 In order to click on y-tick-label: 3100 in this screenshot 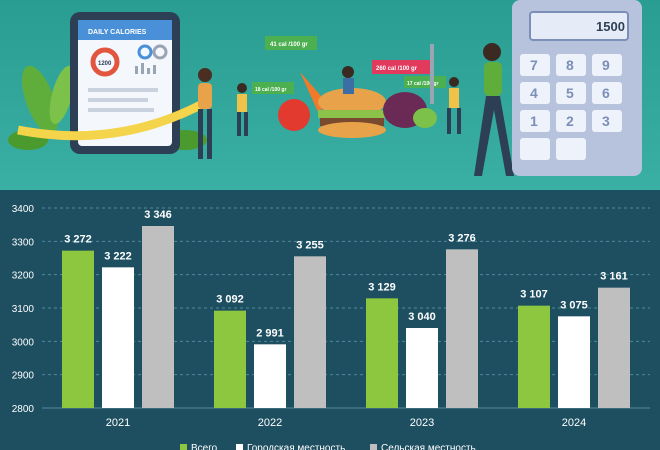, I will do `click(23, 309)`.